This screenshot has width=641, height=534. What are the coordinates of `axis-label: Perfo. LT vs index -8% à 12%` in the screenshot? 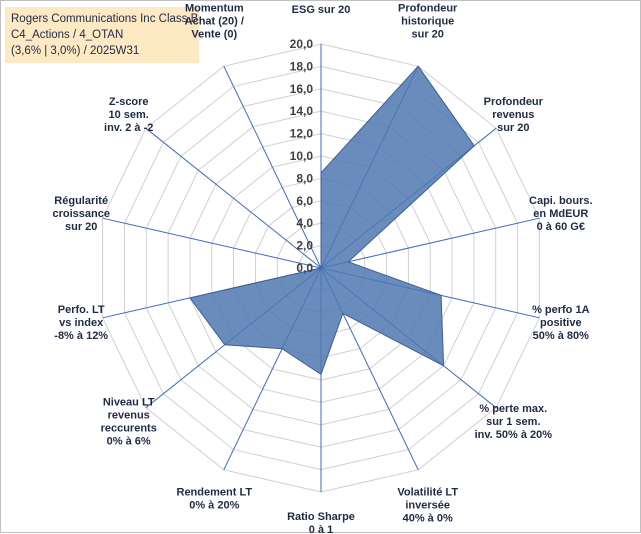 It's located at (81, 323).